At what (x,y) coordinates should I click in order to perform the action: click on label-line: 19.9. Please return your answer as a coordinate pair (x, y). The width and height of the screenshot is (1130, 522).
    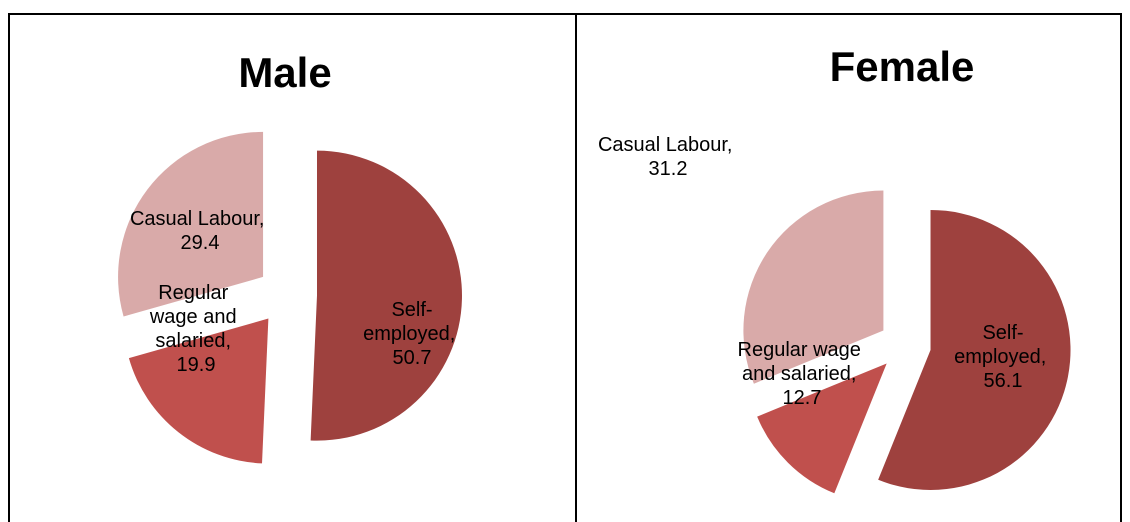
    Looking at the image, I should click on (196, 365).